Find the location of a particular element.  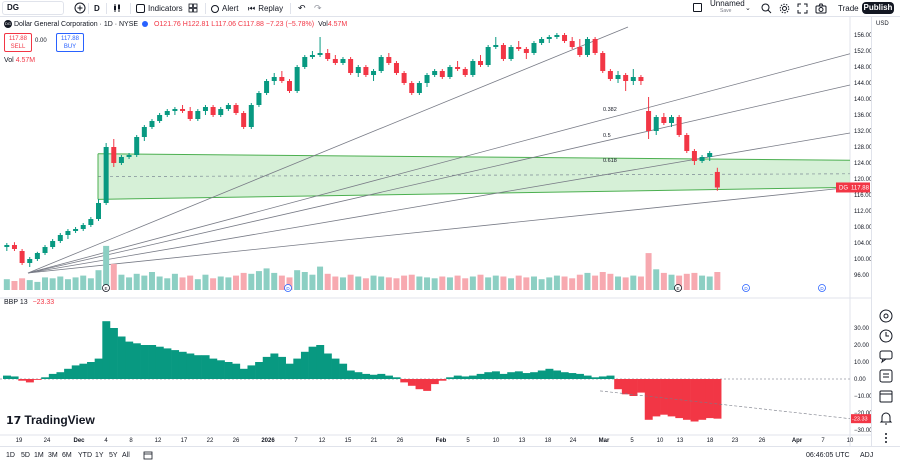

range-button-all: All is located at coordinates (126, 455).